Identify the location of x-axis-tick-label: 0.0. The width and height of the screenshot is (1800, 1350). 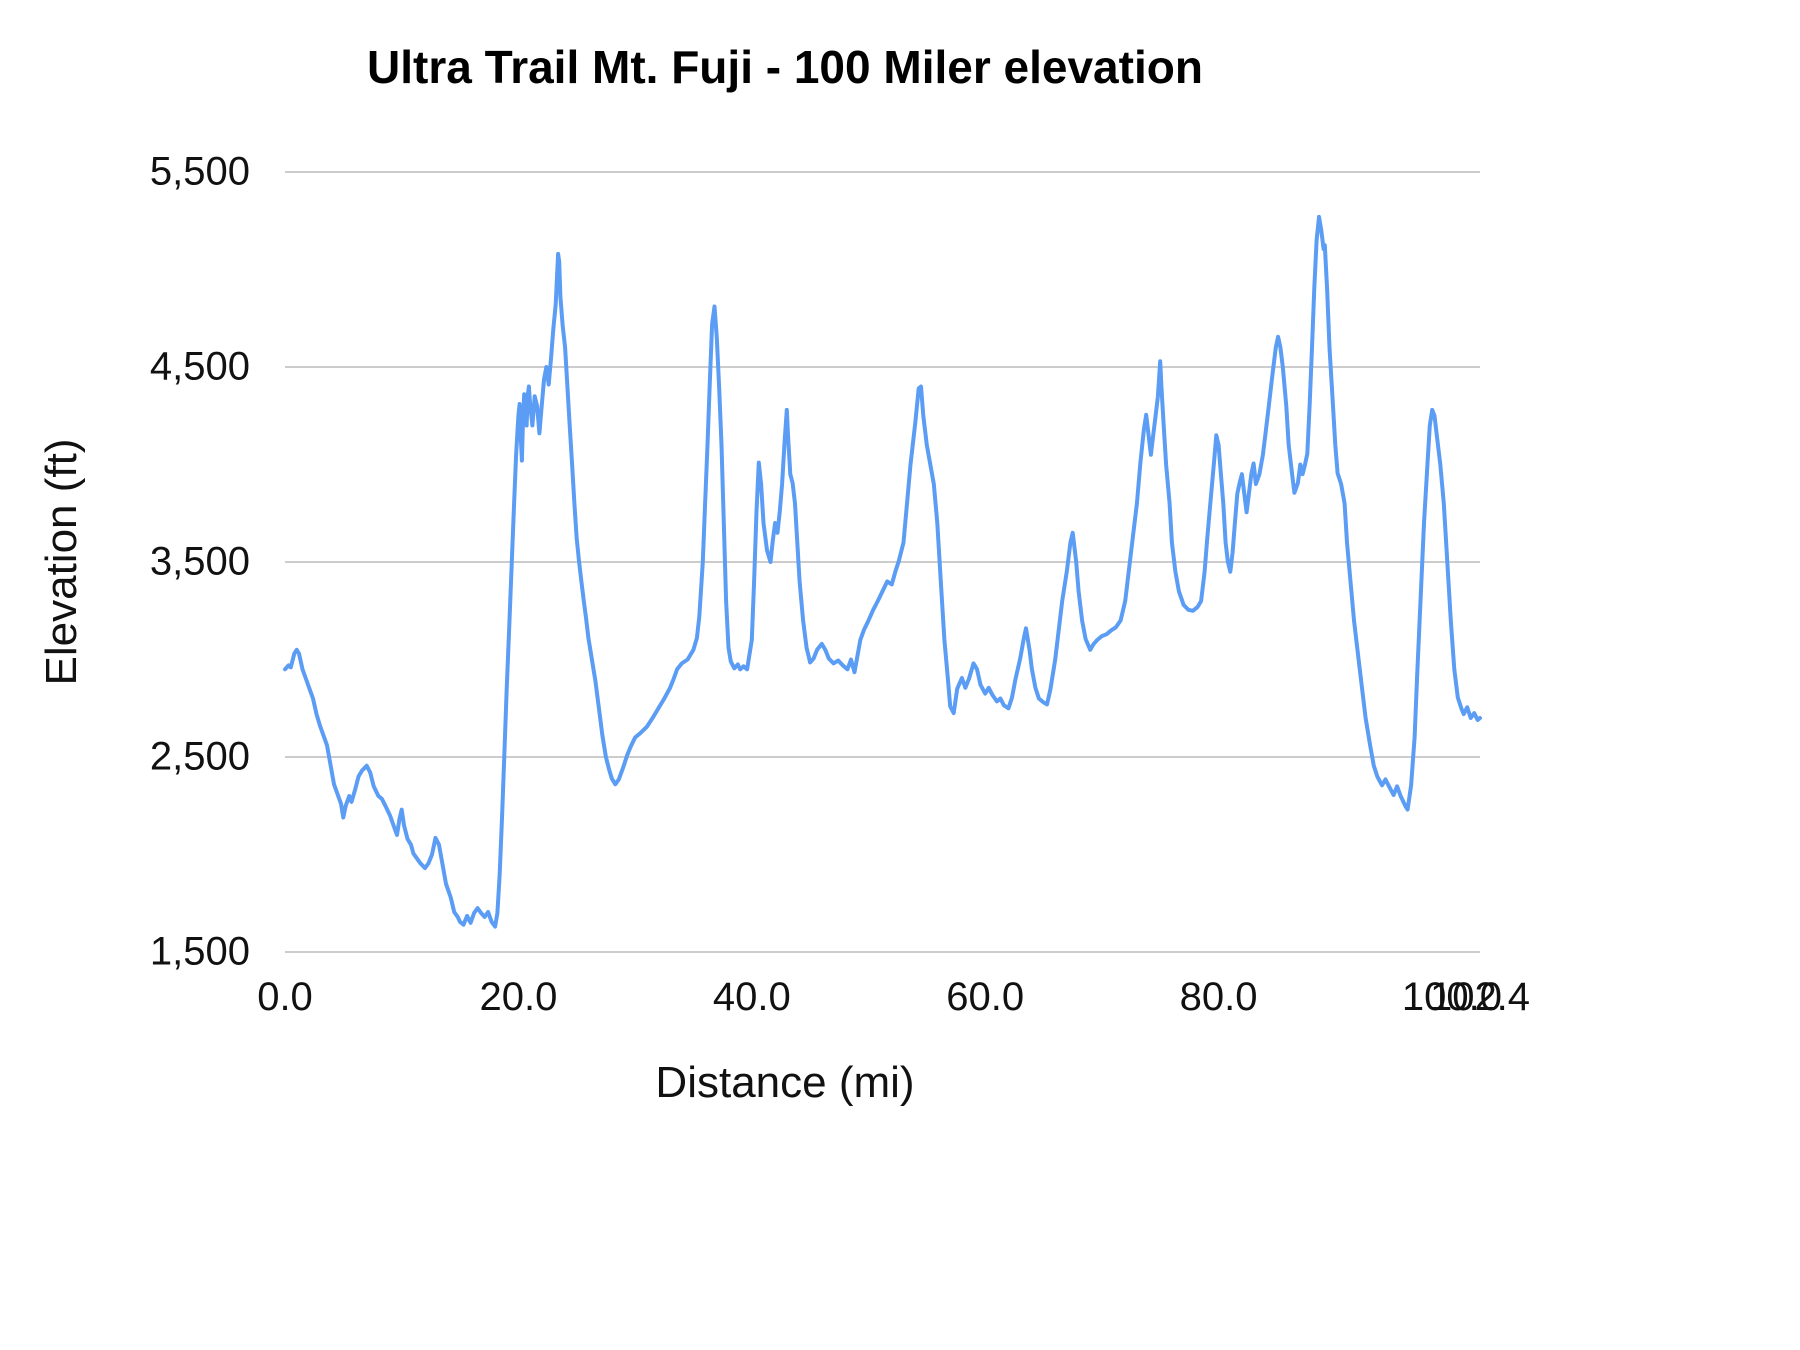
(285, 997).